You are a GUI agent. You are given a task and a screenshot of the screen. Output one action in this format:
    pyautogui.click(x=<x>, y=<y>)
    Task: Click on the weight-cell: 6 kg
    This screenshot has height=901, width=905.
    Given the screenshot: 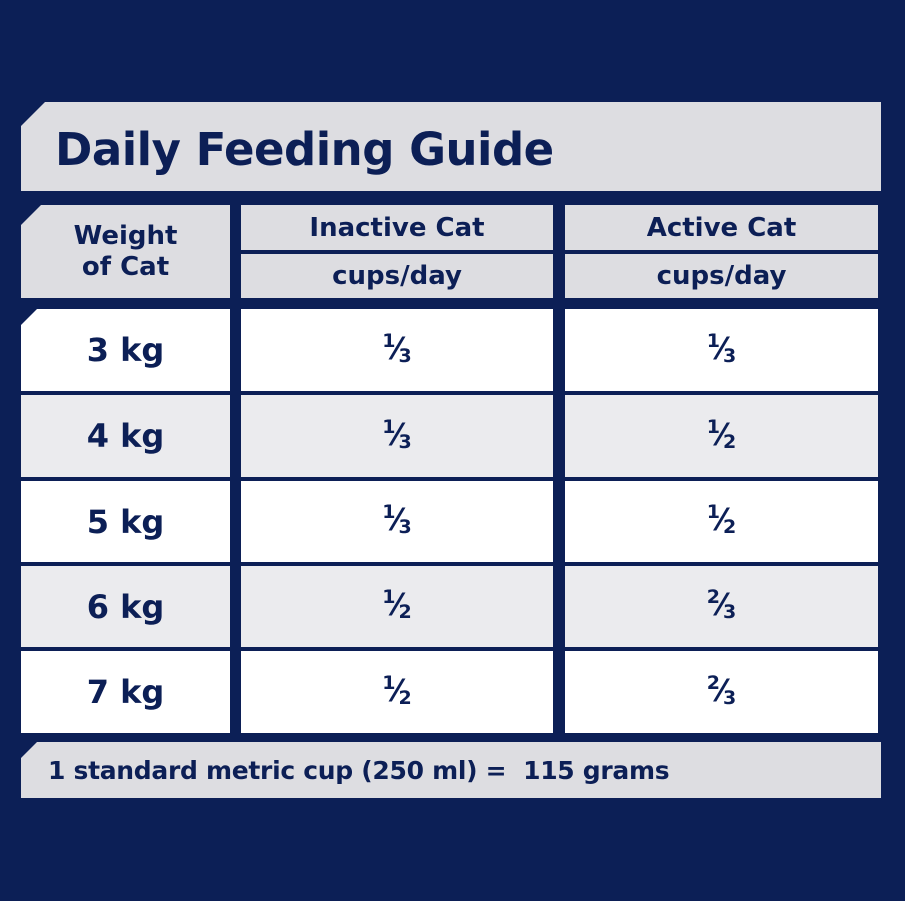 What is the action you would take?
    pyautogui.click(x=125, y=606)
    